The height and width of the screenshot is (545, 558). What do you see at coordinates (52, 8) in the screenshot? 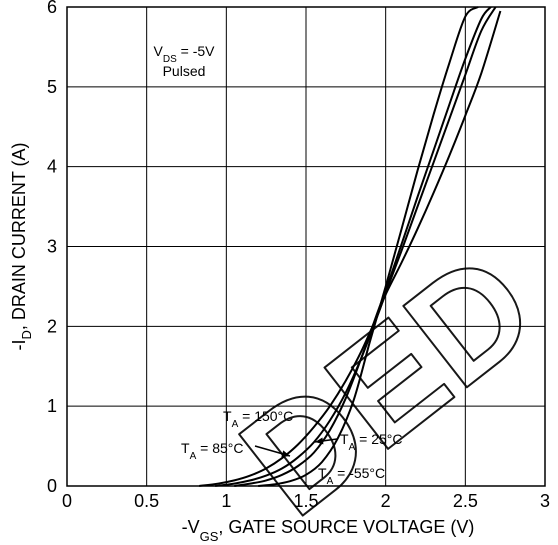
I see `y-tick-label: 6` at bounding box center [52, 8].